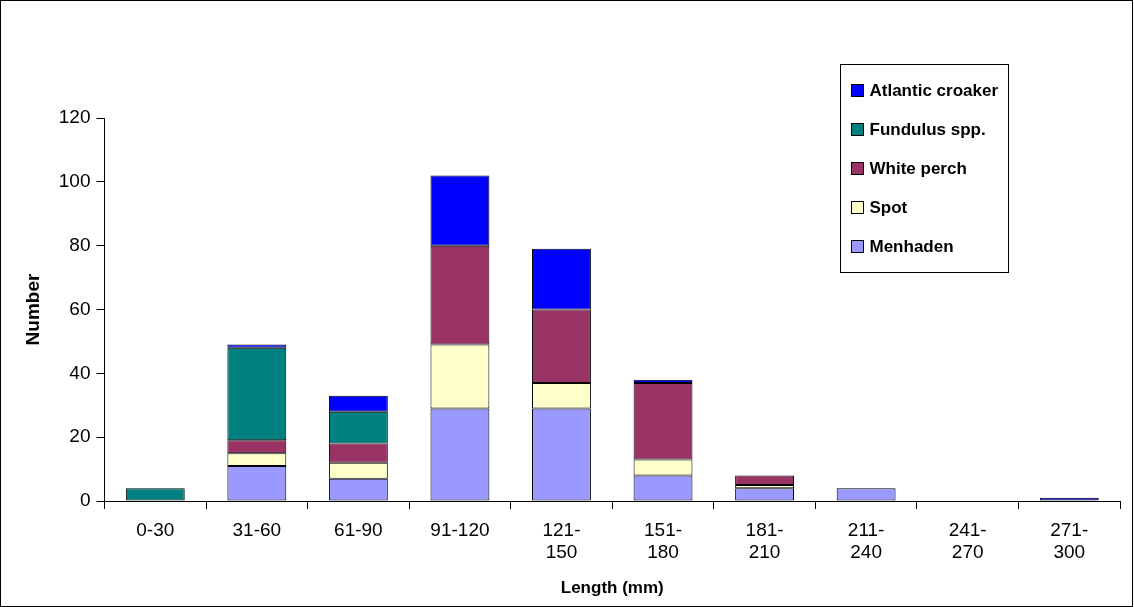  What do you see at coordinates (888, 207) in the screenshot?
I see `legend-label: Spot` at bounding box center [888, 207].